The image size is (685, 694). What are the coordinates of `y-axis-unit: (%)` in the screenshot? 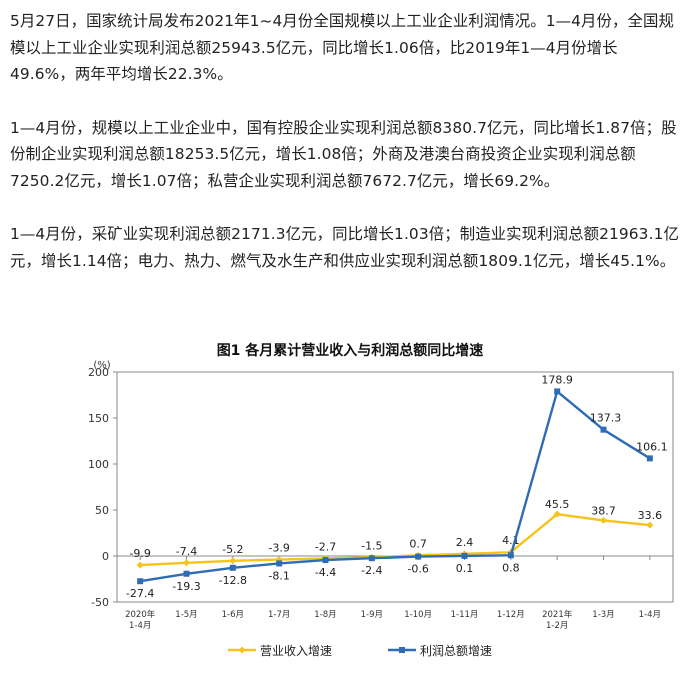 It's located at (101, 365).